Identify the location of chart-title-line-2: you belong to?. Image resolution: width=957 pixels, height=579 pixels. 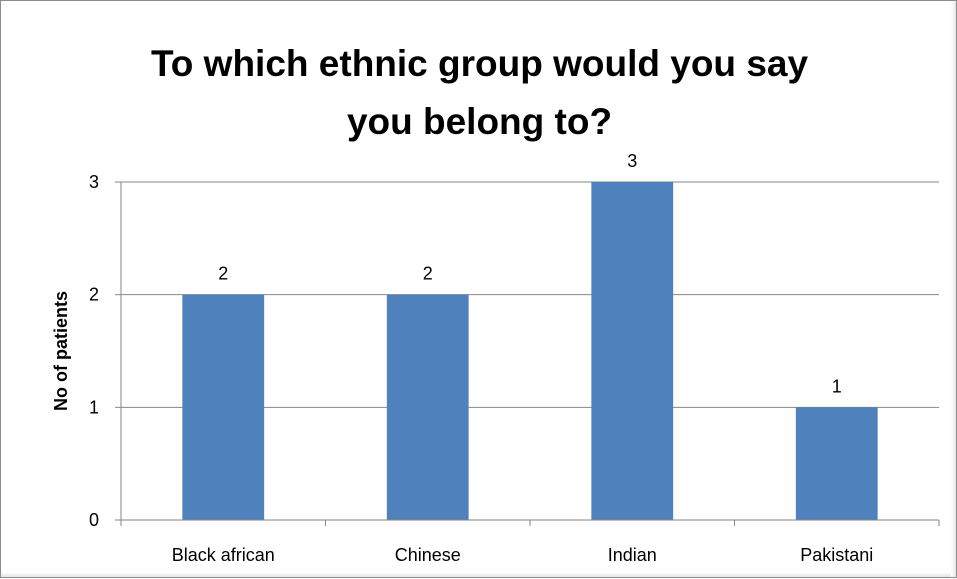
(479, 121).